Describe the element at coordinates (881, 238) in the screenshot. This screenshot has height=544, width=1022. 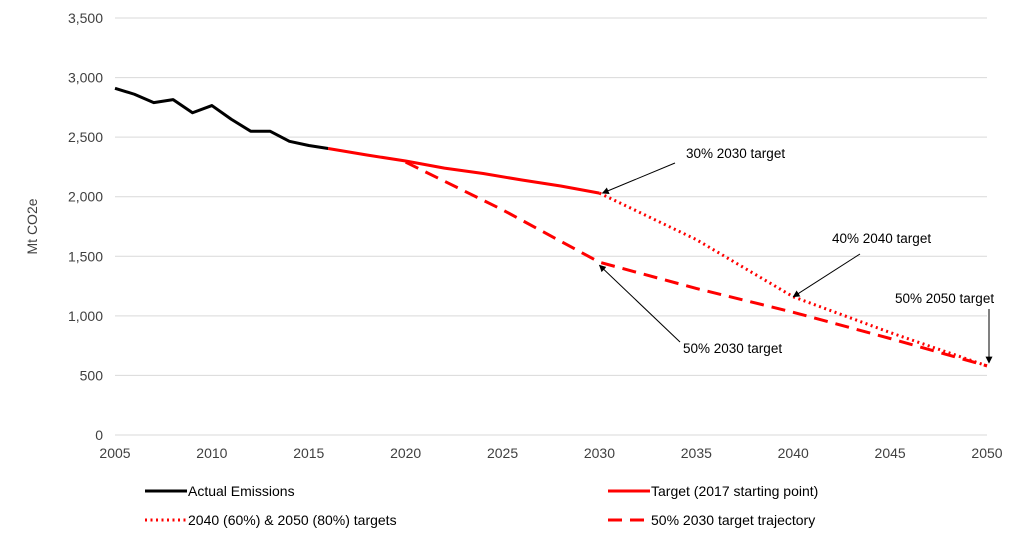
I see `annotation-label: 40% 2040 target` at that location.